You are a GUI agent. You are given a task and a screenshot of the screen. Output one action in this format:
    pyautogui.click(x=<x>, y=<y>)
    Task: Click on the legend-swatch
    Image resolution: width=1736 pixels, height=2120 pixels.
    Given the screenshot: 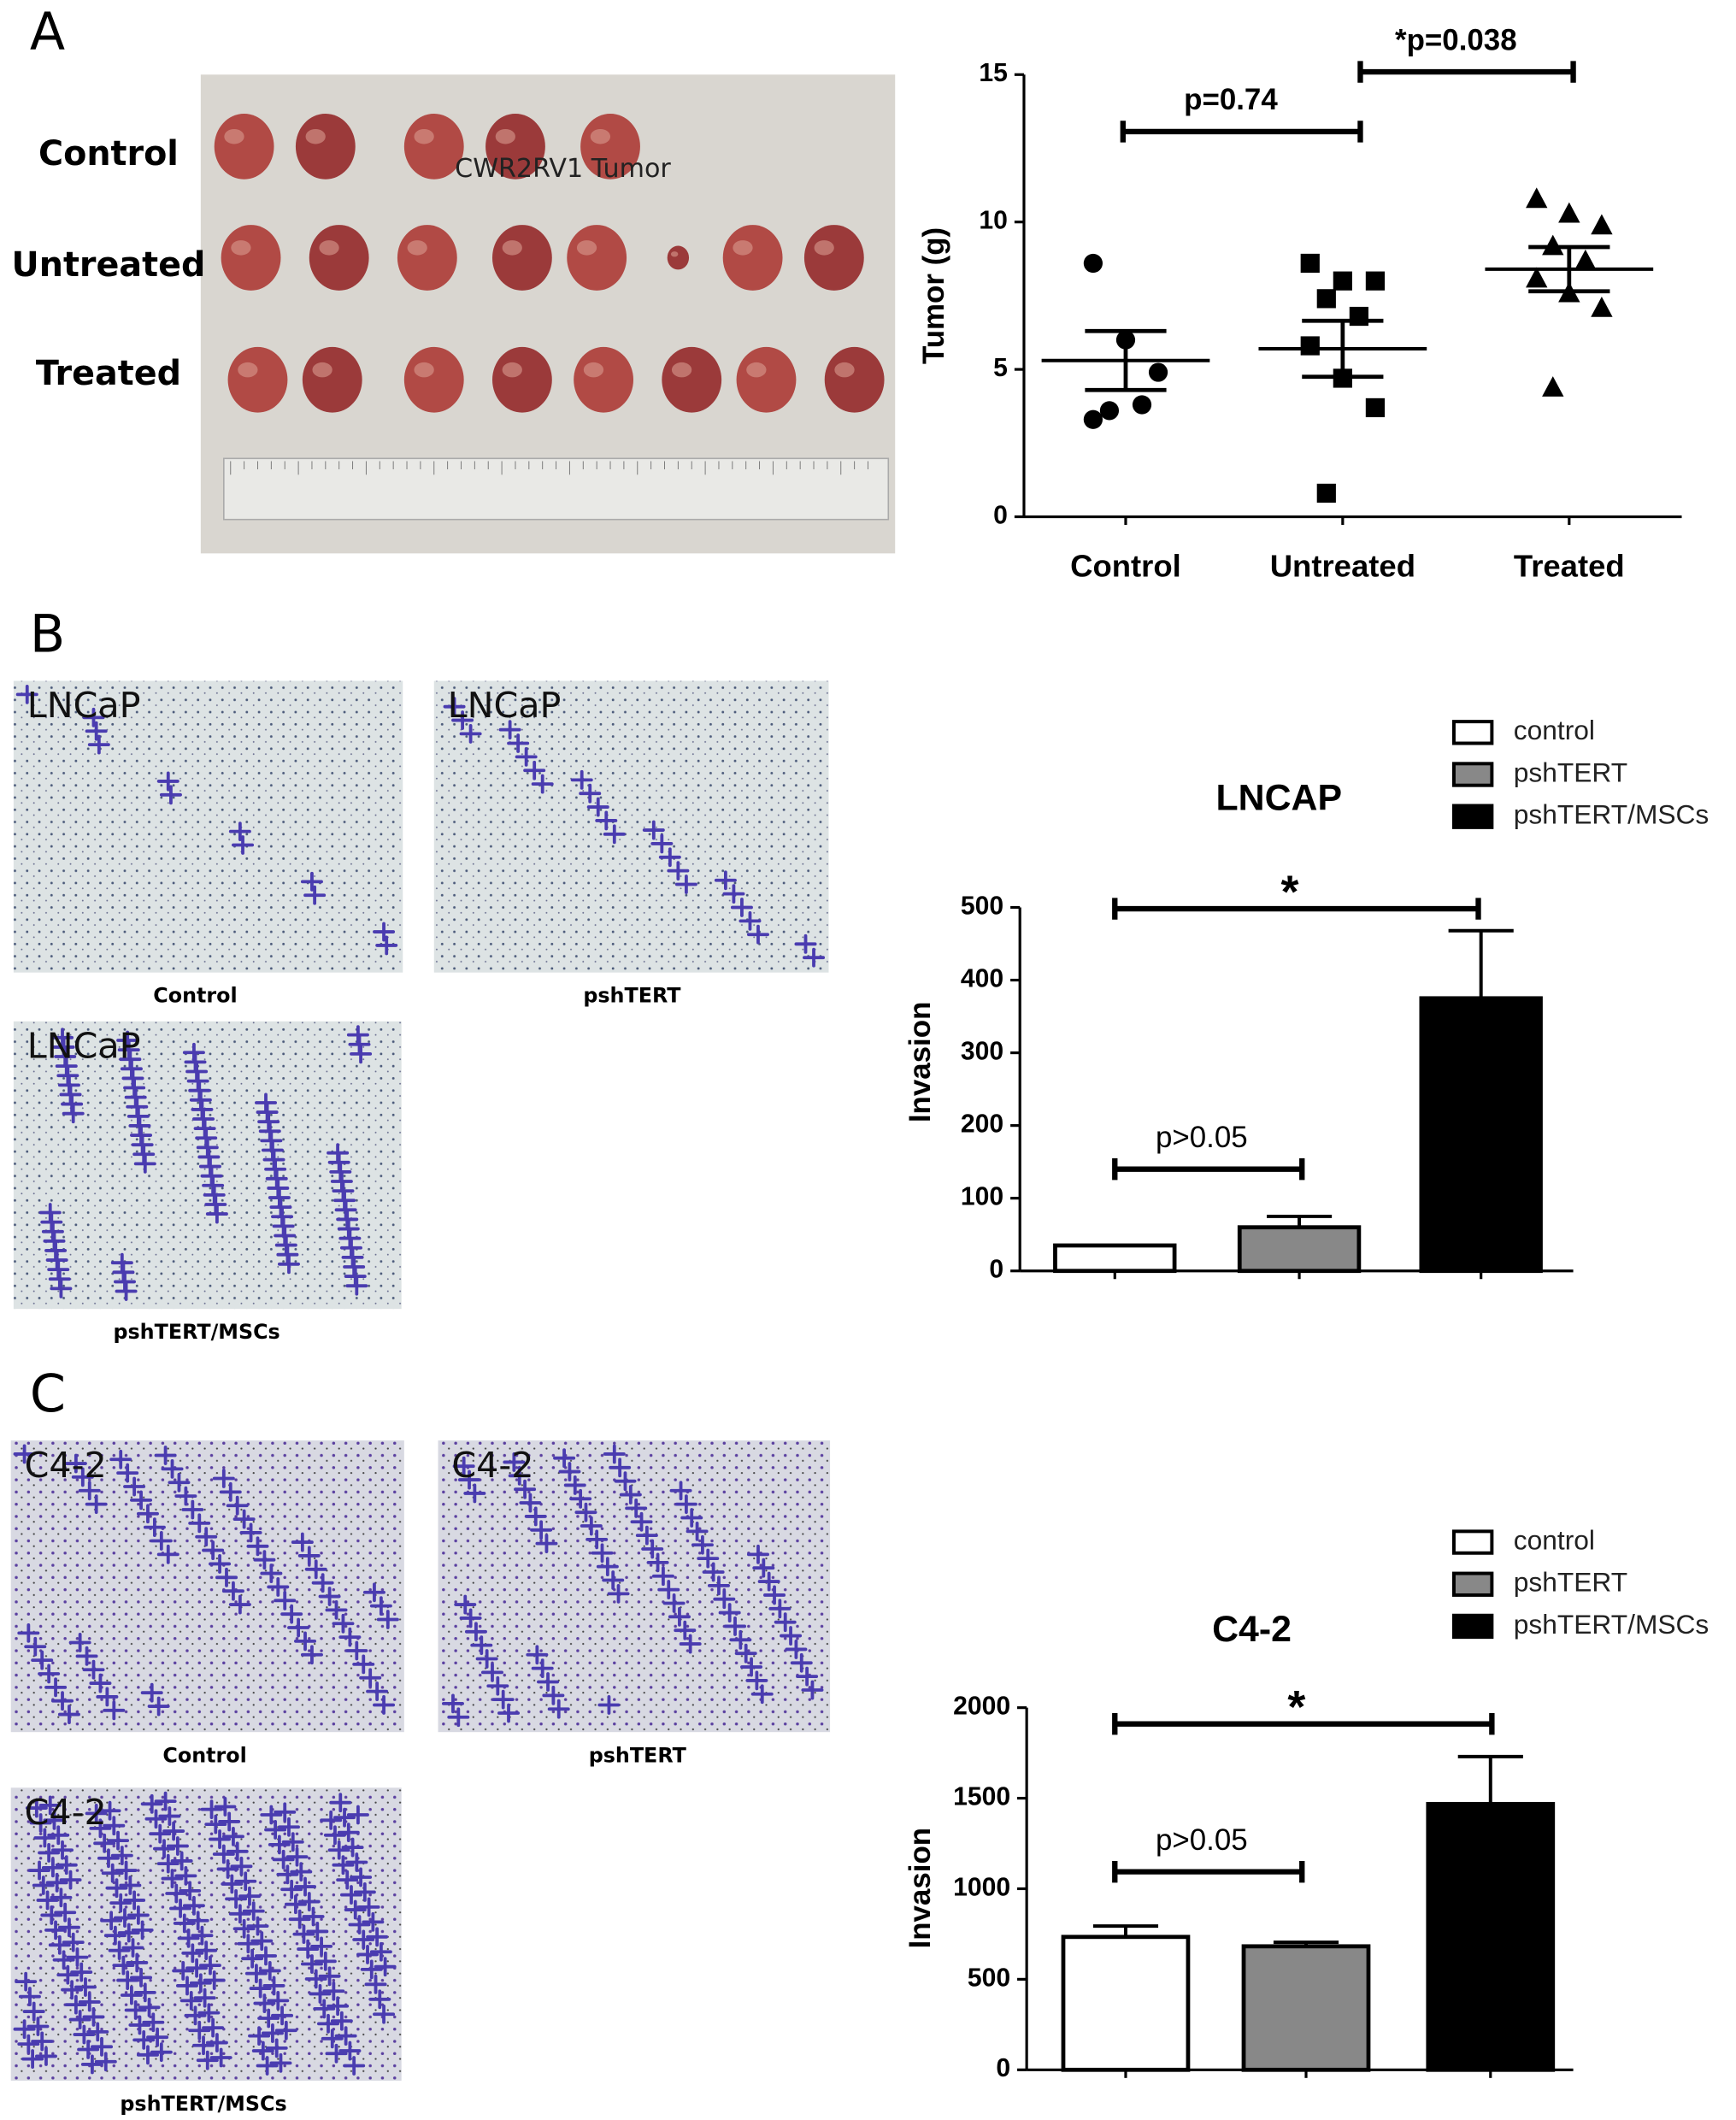 What is the action you would take?
    pyautogui.click(x=1472, y=774)
    